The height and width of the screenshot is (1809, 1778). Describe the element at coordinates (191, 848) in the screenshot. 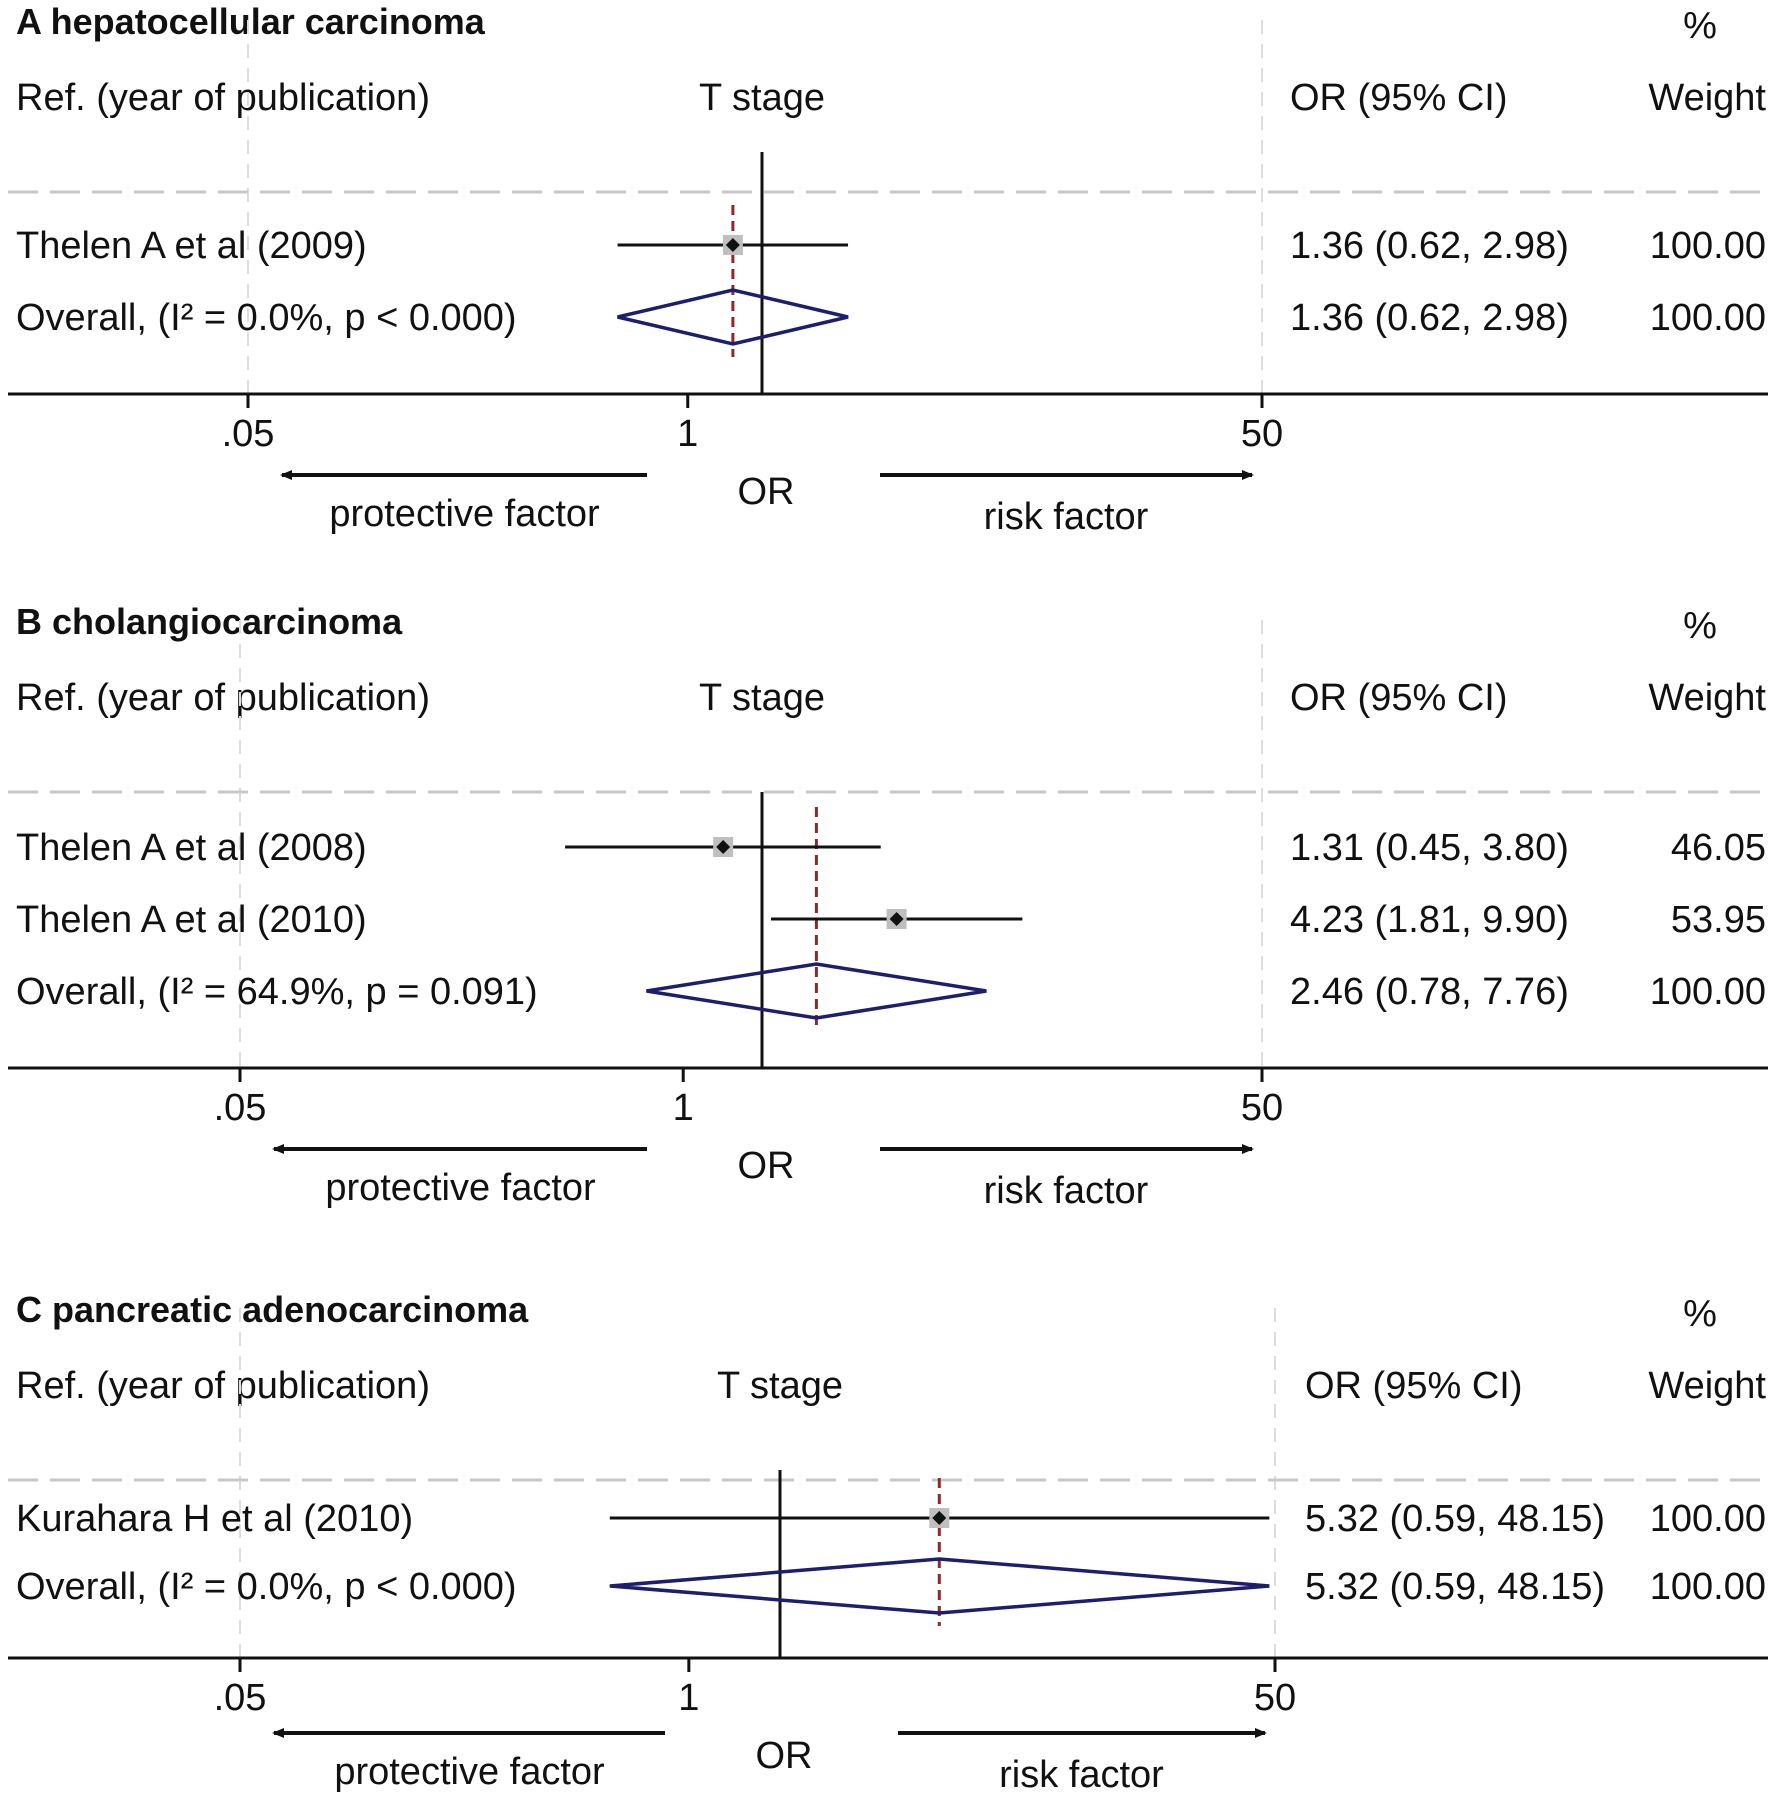

I see `study-label: Thelen A et al (2008)` at that location.